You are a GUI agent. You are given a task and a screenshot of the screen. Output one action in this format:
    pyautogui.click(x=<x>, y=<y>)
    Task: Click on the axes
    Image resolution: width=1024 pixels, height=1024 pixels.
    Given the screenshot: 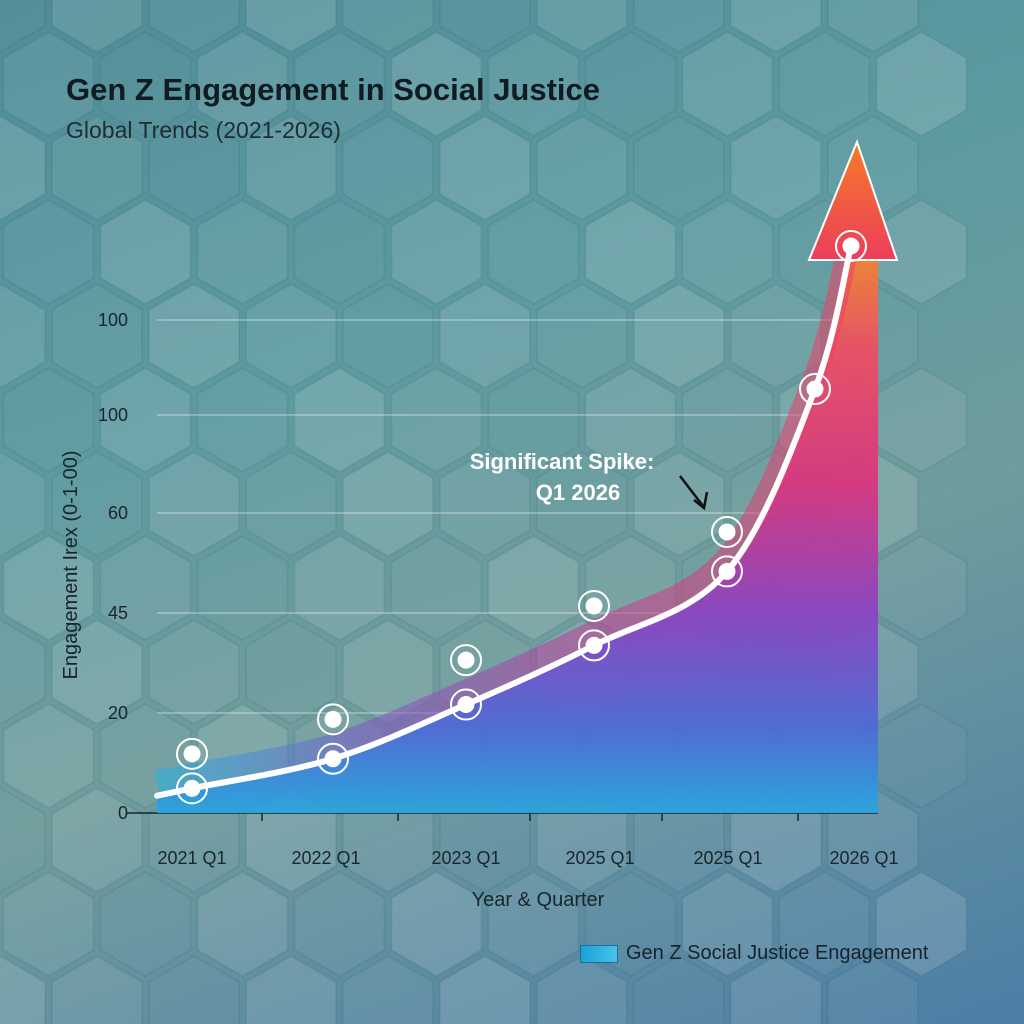 What is the action you would take?
    pyautogui.click(x=502, y=816)
    